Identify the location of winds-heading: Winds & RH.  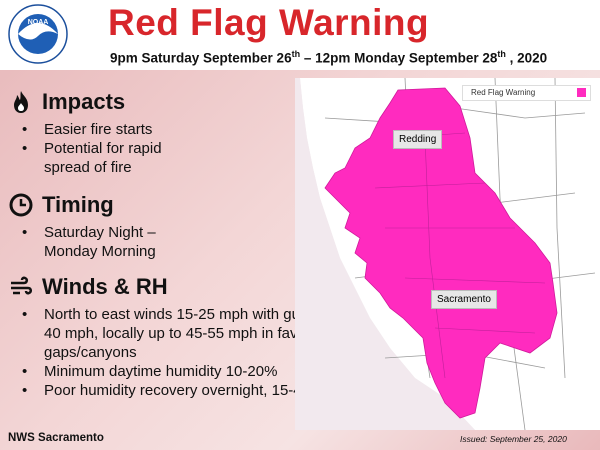
(183, 287).